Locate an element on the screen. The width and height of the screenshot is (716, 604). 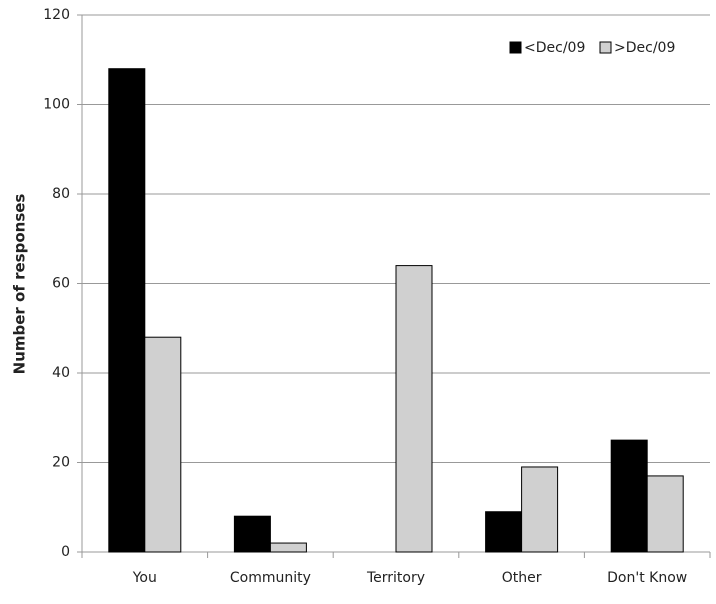
y-tick-label: 60 is located at coordinates (61, 284).